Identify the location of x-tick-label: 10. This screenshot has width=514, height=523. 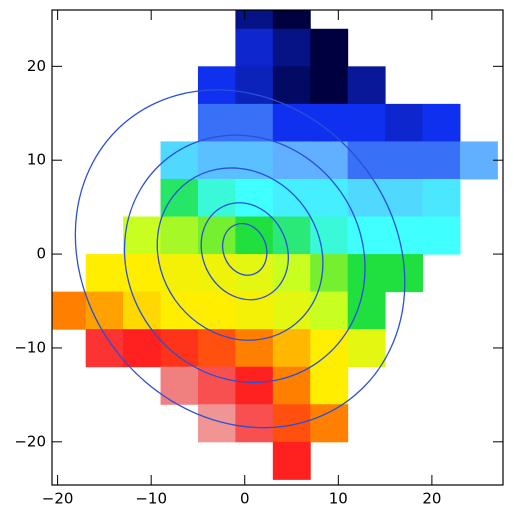
(338, 499).